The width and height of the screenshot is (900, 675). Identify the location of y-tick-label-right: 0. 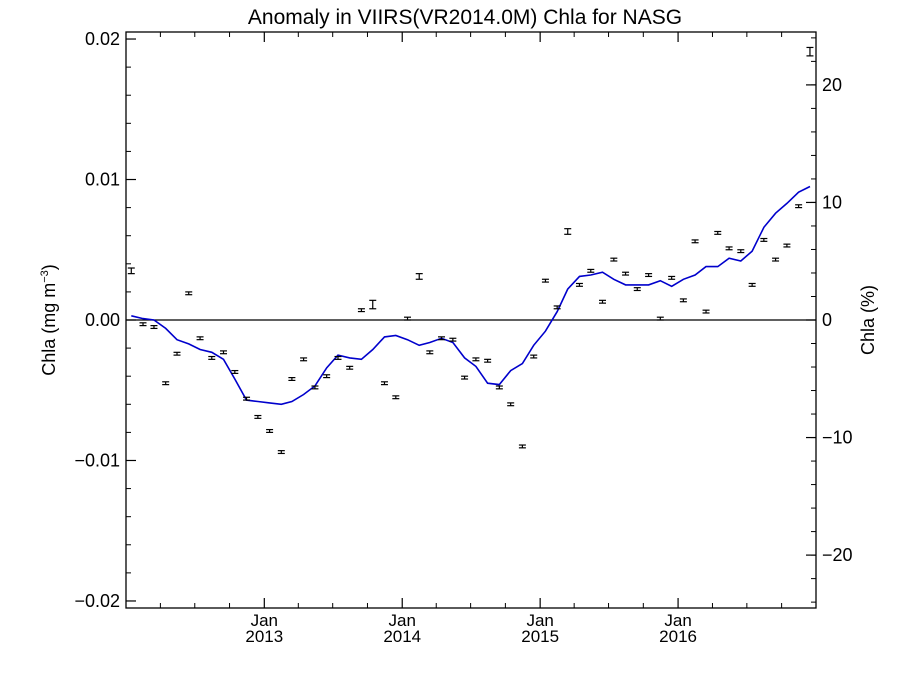
(827, 320).